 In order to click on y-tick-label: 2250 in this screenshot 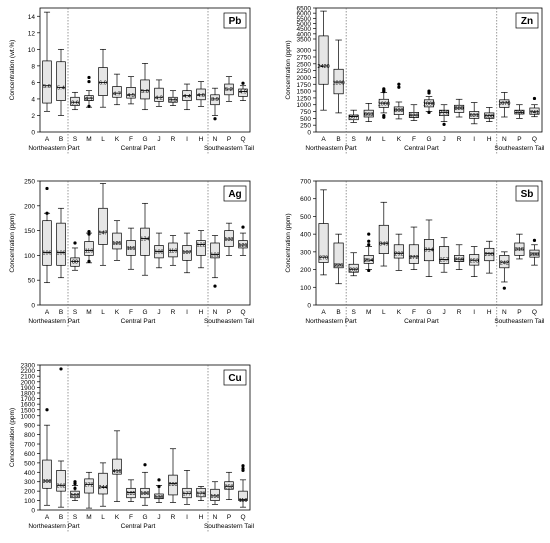, I will do `click(304, 71)`.